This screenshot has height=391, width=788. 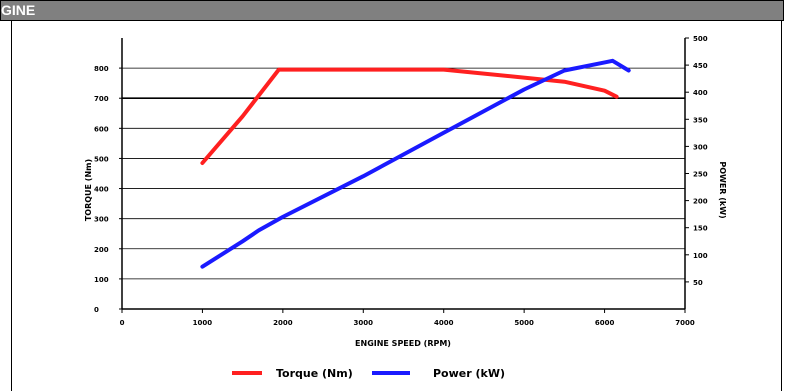 What do you see at coordinates (101, 159) in the screenshot?
I see `y-tick-label: 500` at bounding box center [101, 159].